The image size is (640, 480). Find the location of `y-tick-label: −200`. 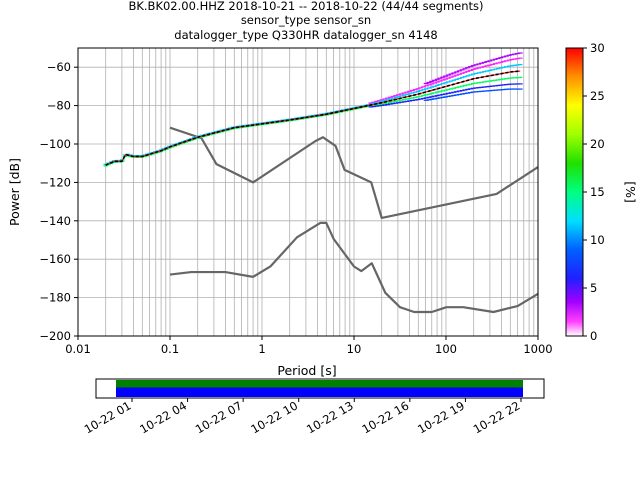

y-tick-label: −200 is located at coordinates (55, 336).